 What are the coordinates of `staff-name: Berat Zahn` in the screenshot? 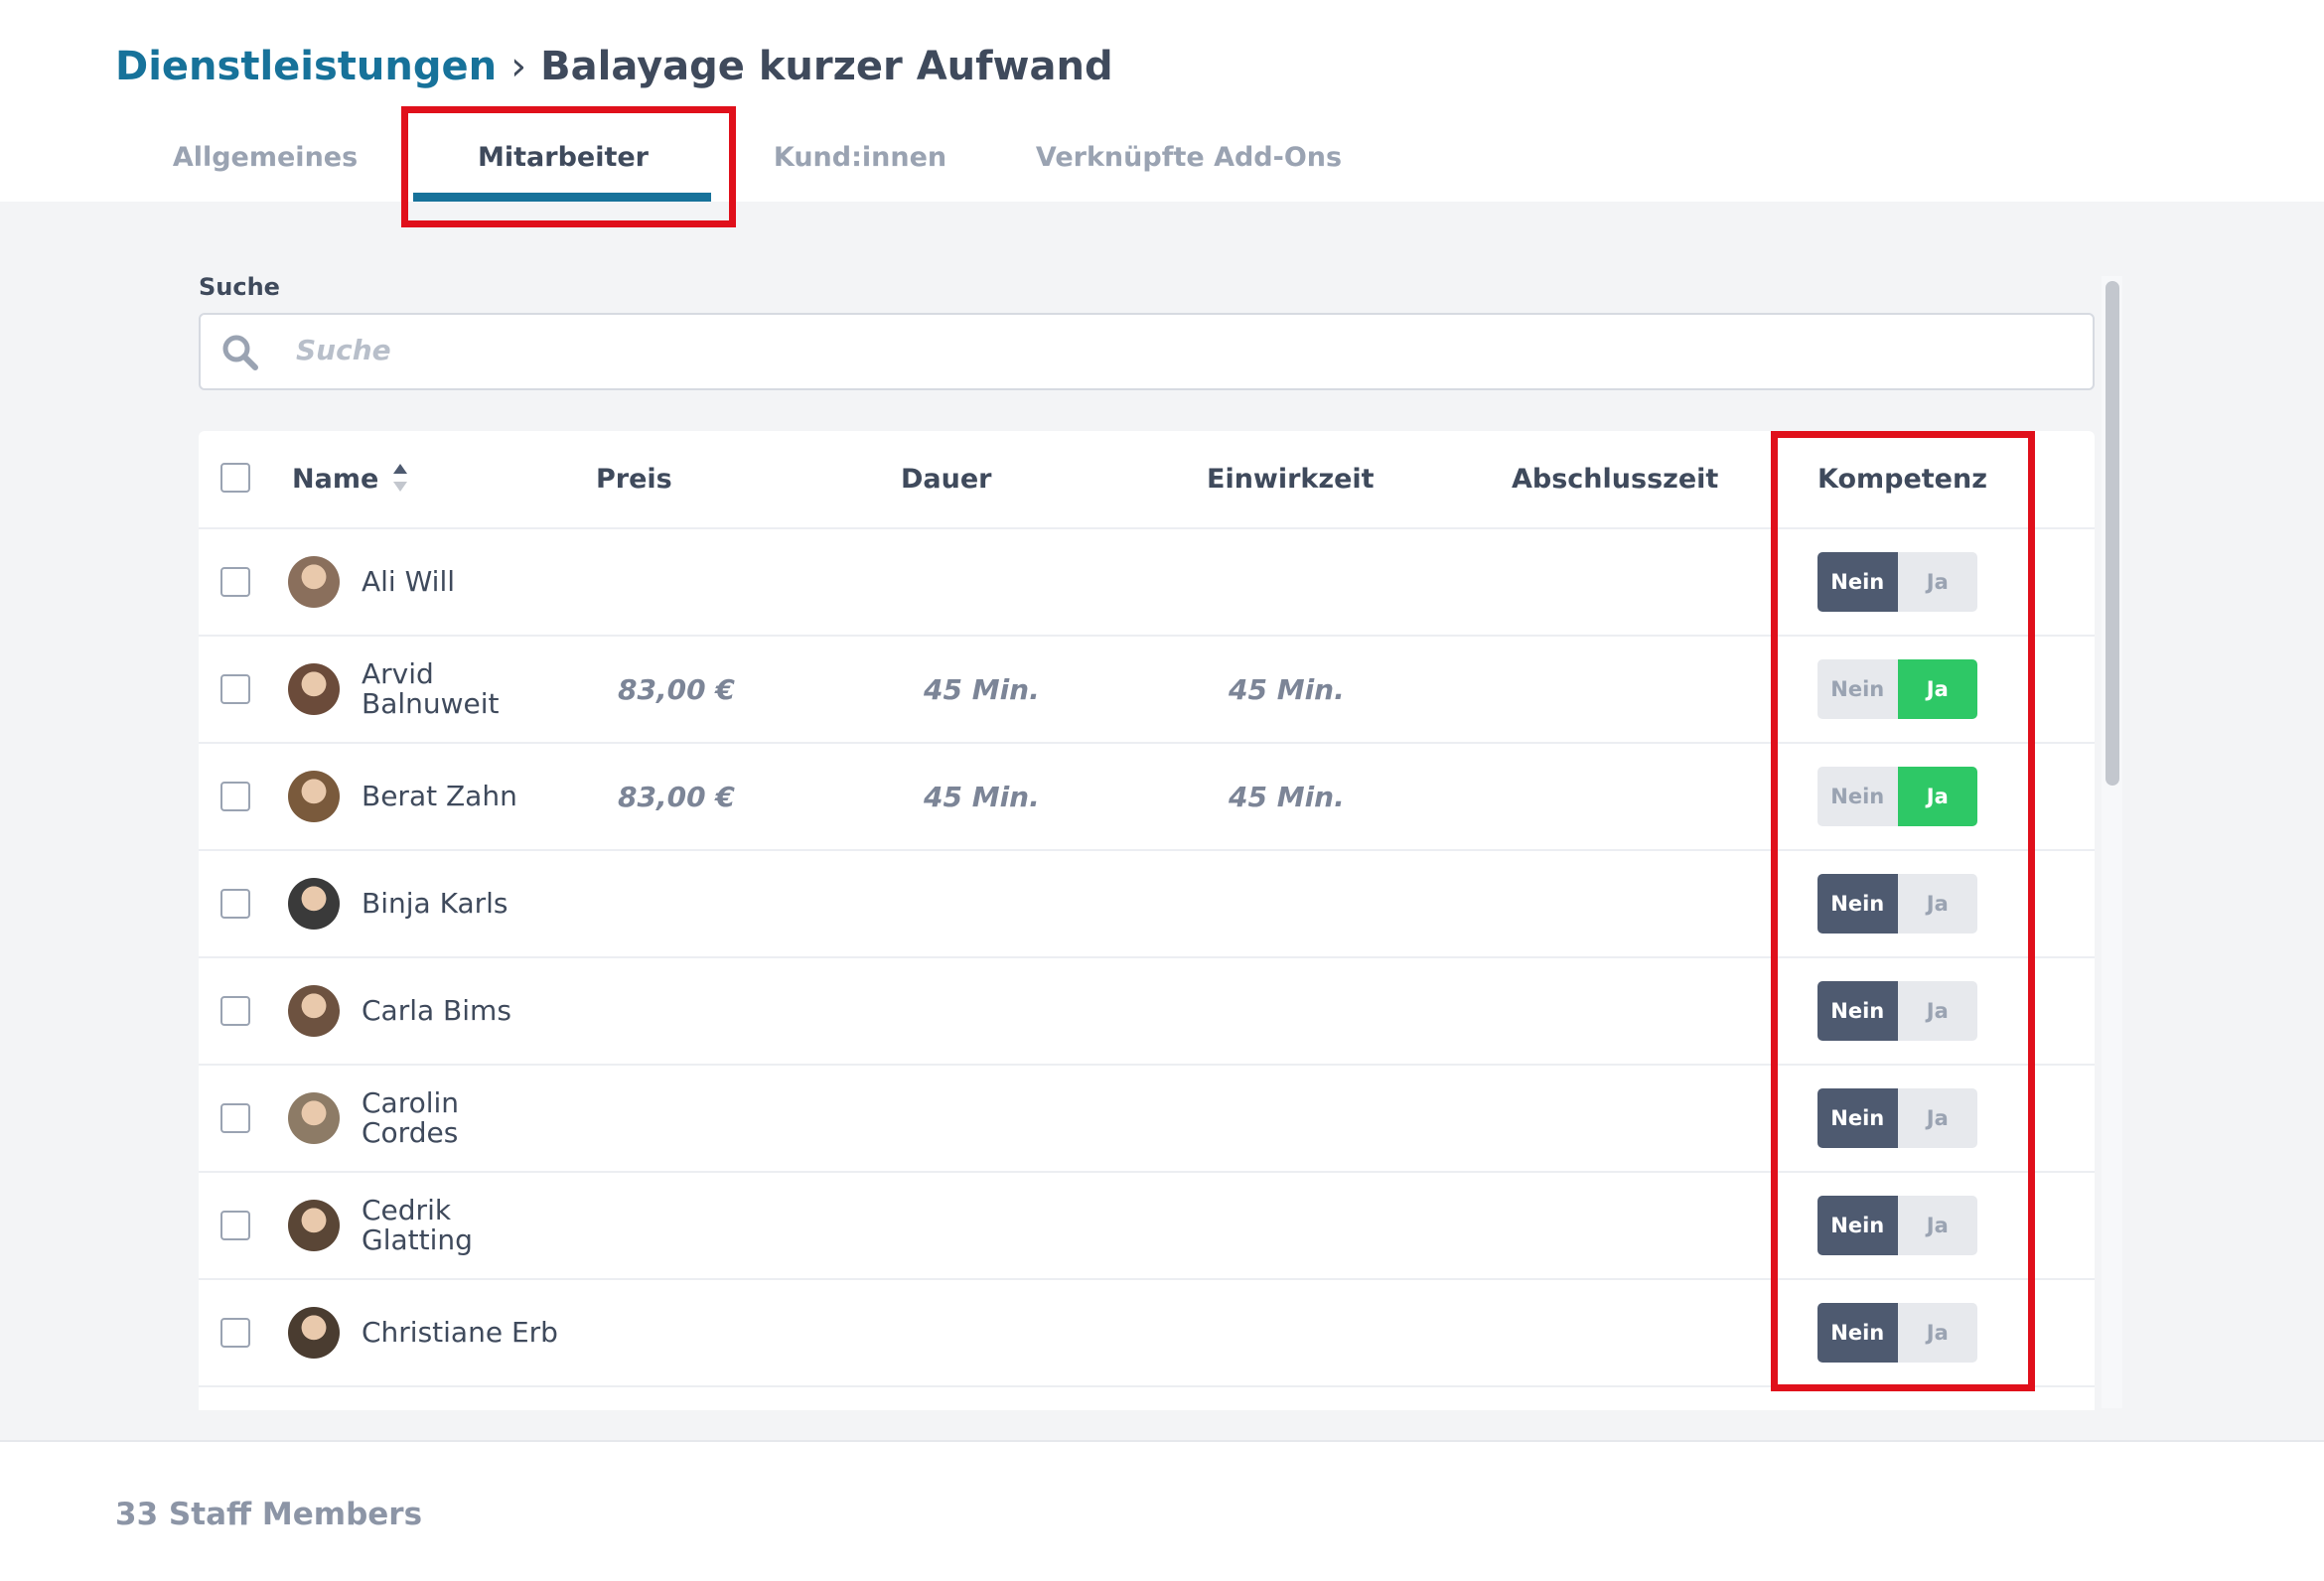 It's located at (461, 796).